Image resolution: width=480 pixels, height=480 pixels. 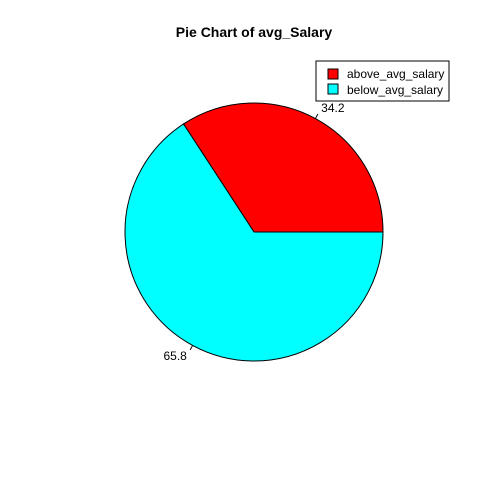 I want to click on value-label-tick-above, so click(x=316, y=116).